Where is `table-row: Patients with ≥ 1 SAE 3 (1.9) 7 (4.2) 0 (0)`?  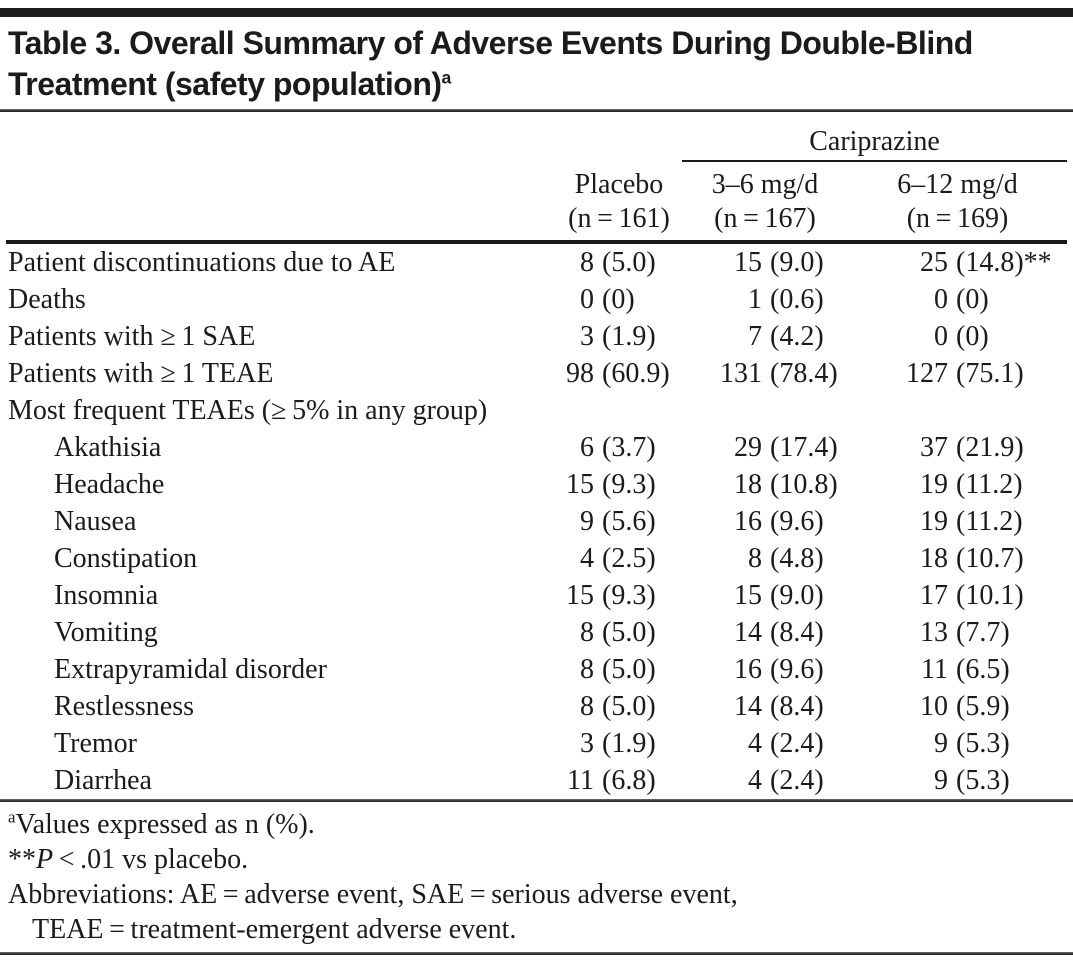
table-row: Patients with ≥ 1 SAE 3 (1.9) 7 (4.2) 0 (0) is located at coordinates (536, 336).